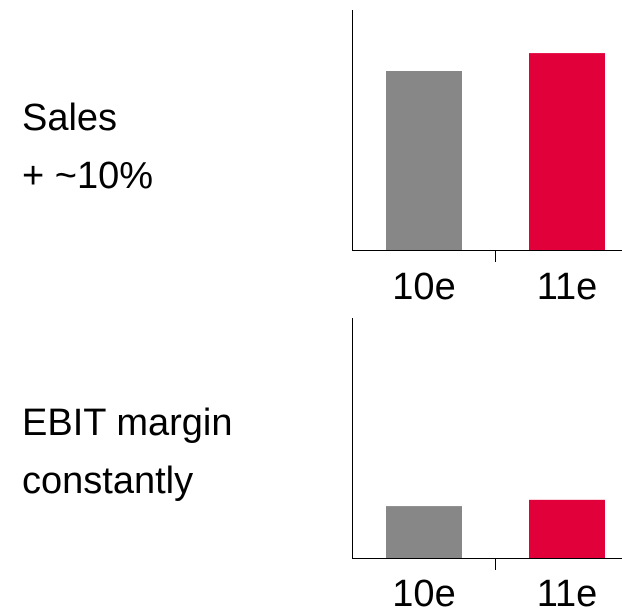  Describe the element at coordinates (87, 147) in the screenshot. I see `sales-label: Sales + ~10%` at that location.